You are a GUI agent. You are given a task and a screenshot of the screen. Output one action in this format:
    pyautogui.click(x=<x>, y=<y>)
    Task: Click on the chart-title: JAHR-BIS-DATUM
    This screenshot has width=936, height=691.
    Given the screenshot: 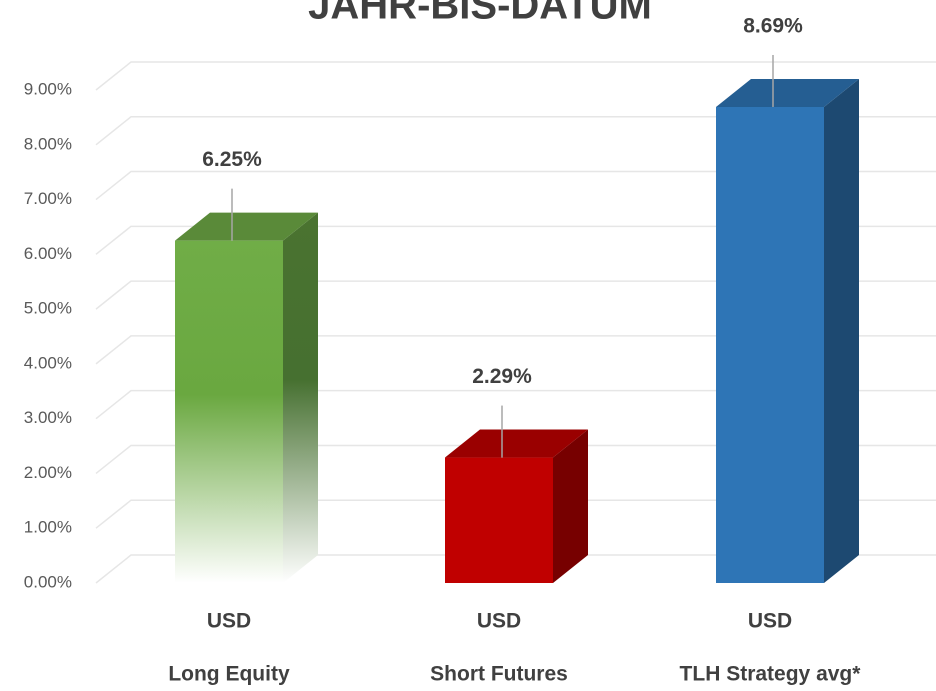 What is the action you would take?
    pyautogui.click(x=480, y=14)
    